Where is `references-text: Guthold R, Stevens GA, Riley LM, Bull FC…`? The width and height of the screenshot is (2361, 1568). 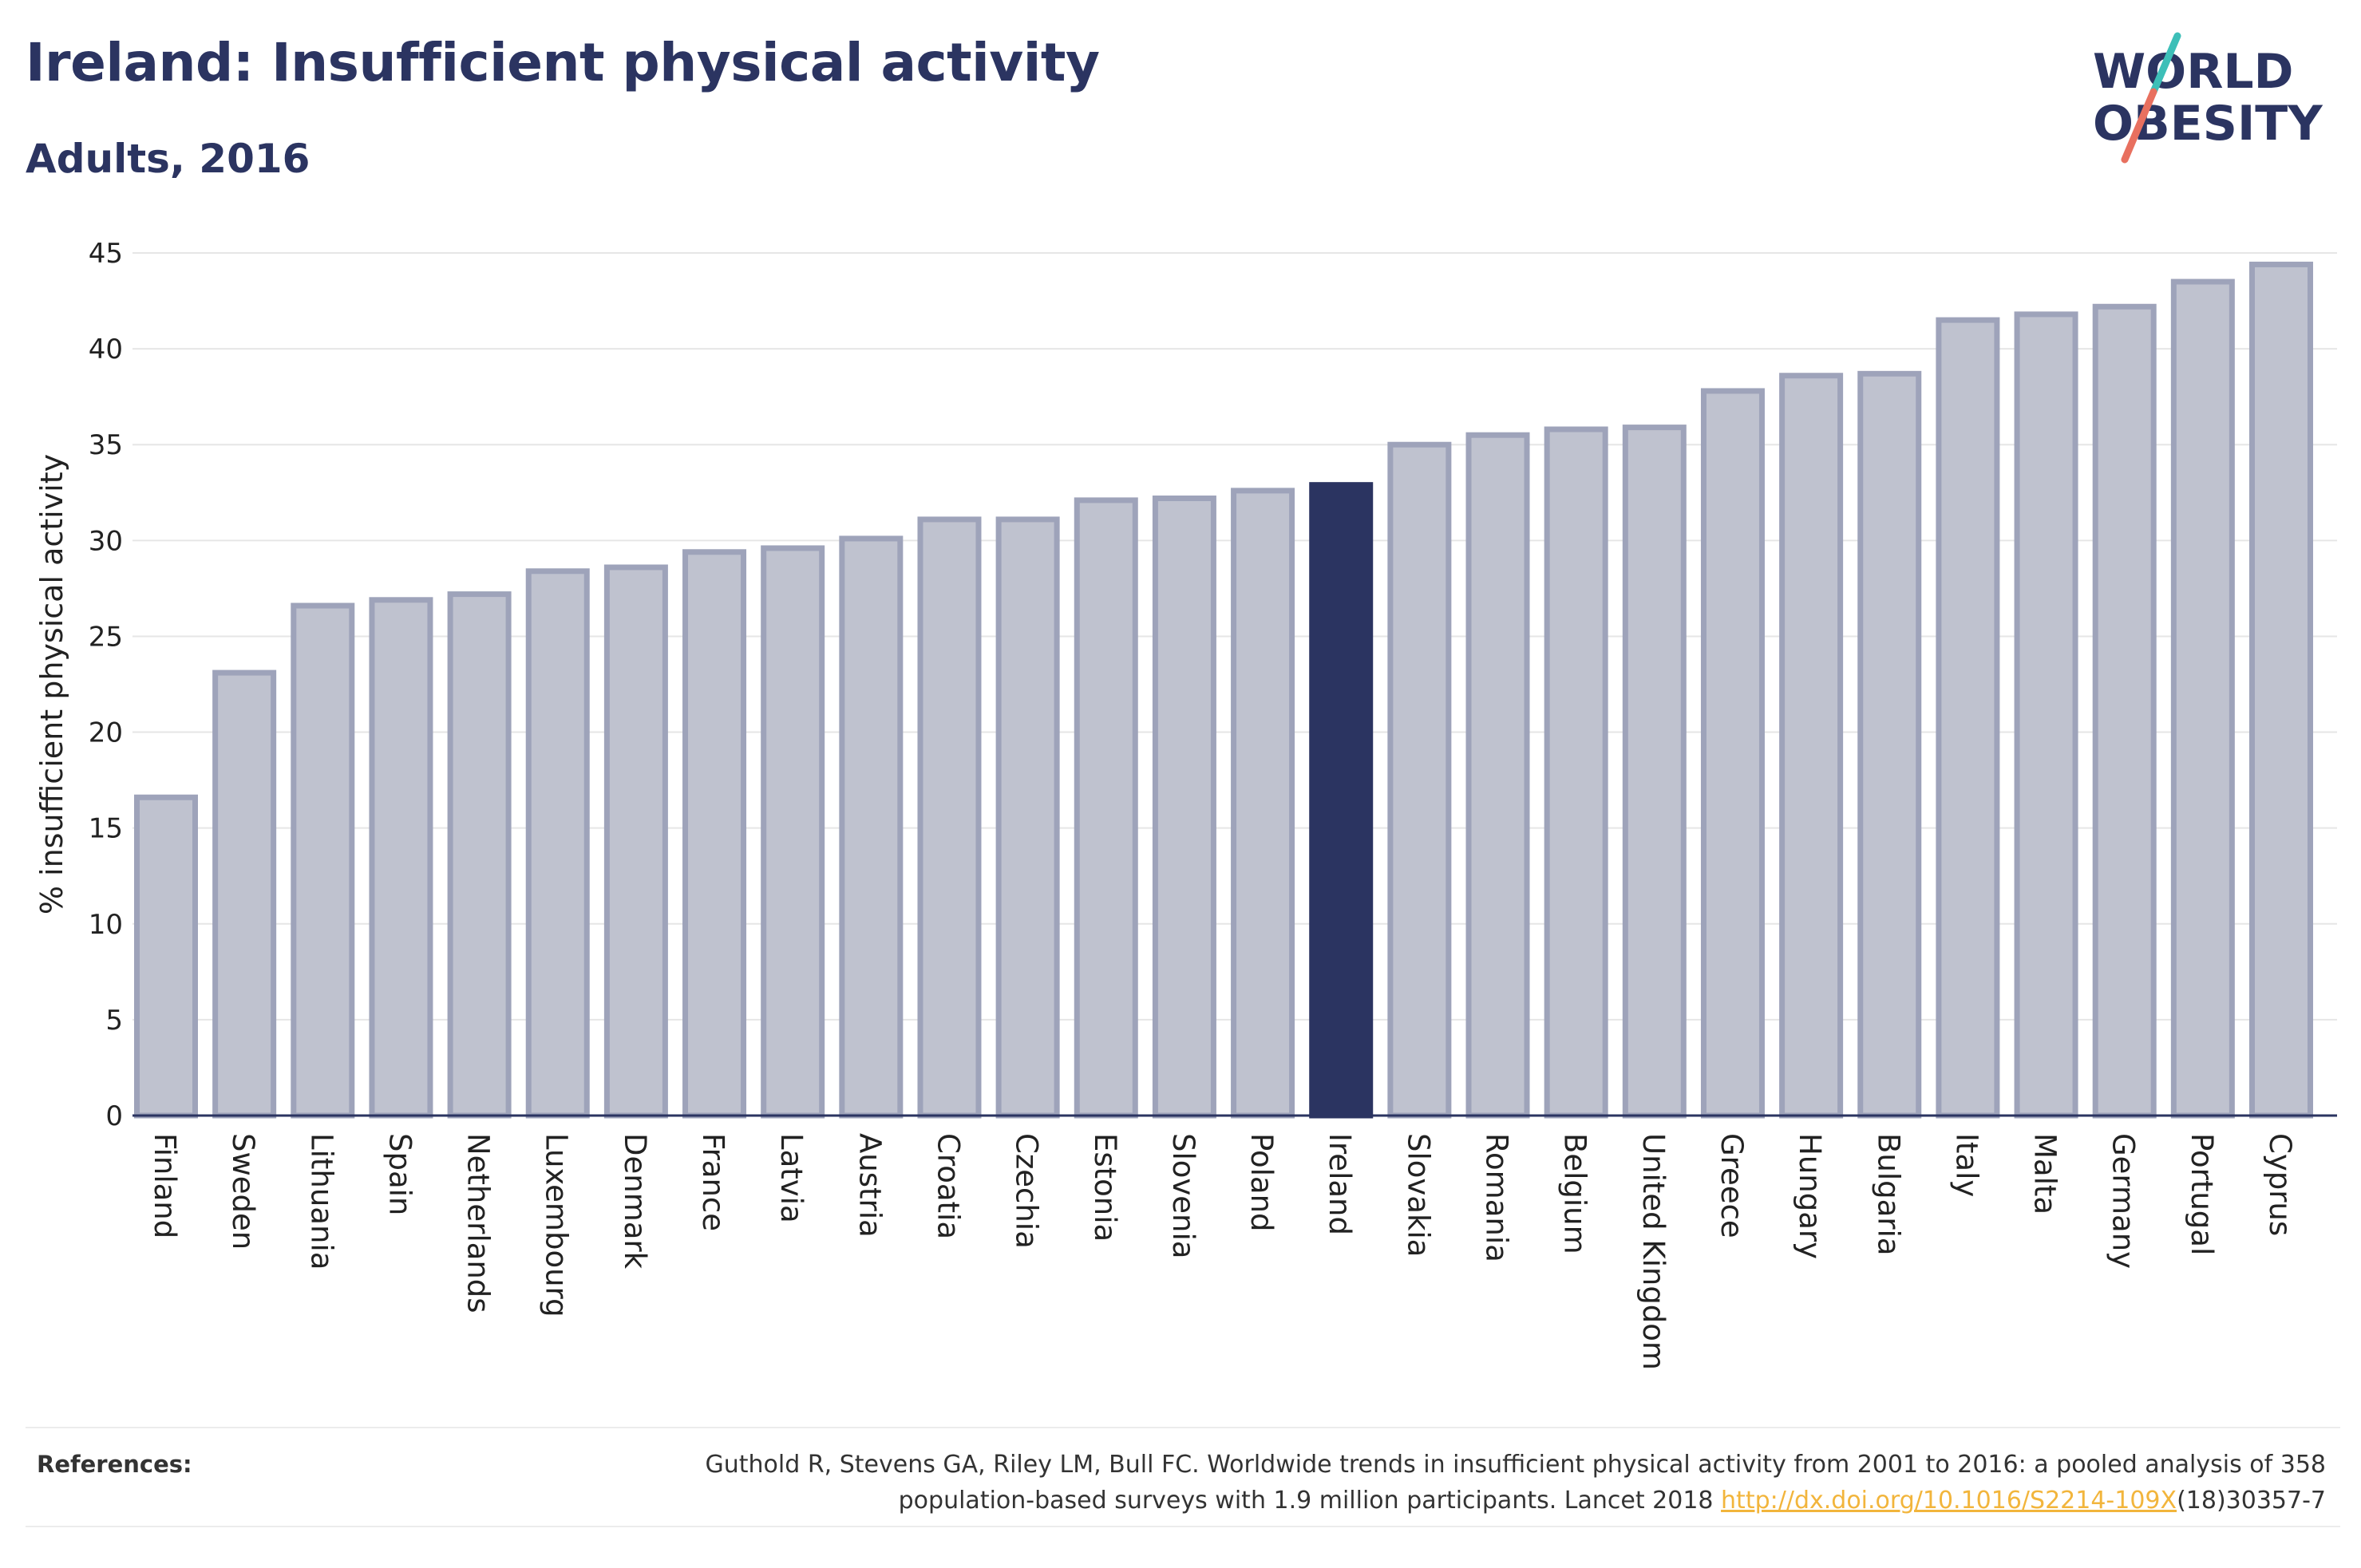 references-text: Guthold R, Stevens GA, Riley LM, Bull FC… is located at coordinates (1408, 1483).